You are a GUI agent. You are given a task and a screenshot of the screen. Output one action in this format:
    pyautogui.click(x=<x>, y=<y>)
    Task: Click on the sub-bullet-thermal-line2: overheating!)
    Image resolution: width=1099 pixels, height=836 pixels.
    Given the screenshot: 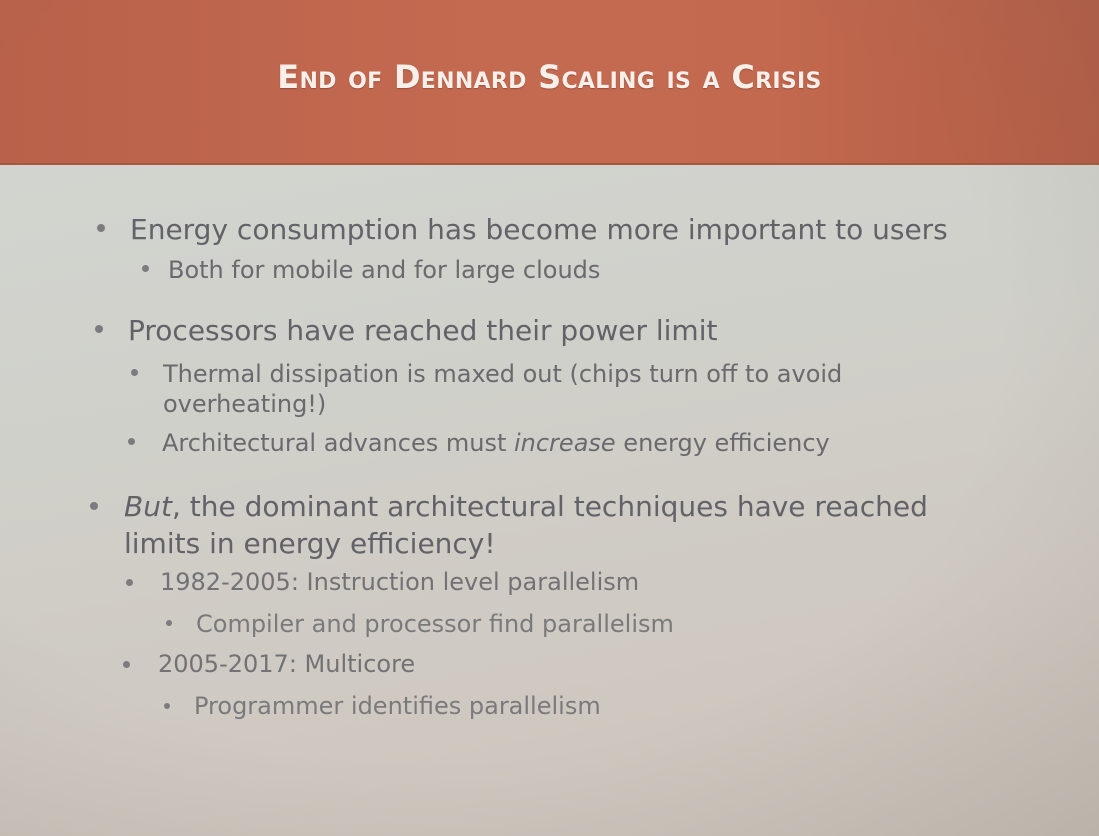 What is the action you would take?
    pyautogui.click(x=245, y=404)
    